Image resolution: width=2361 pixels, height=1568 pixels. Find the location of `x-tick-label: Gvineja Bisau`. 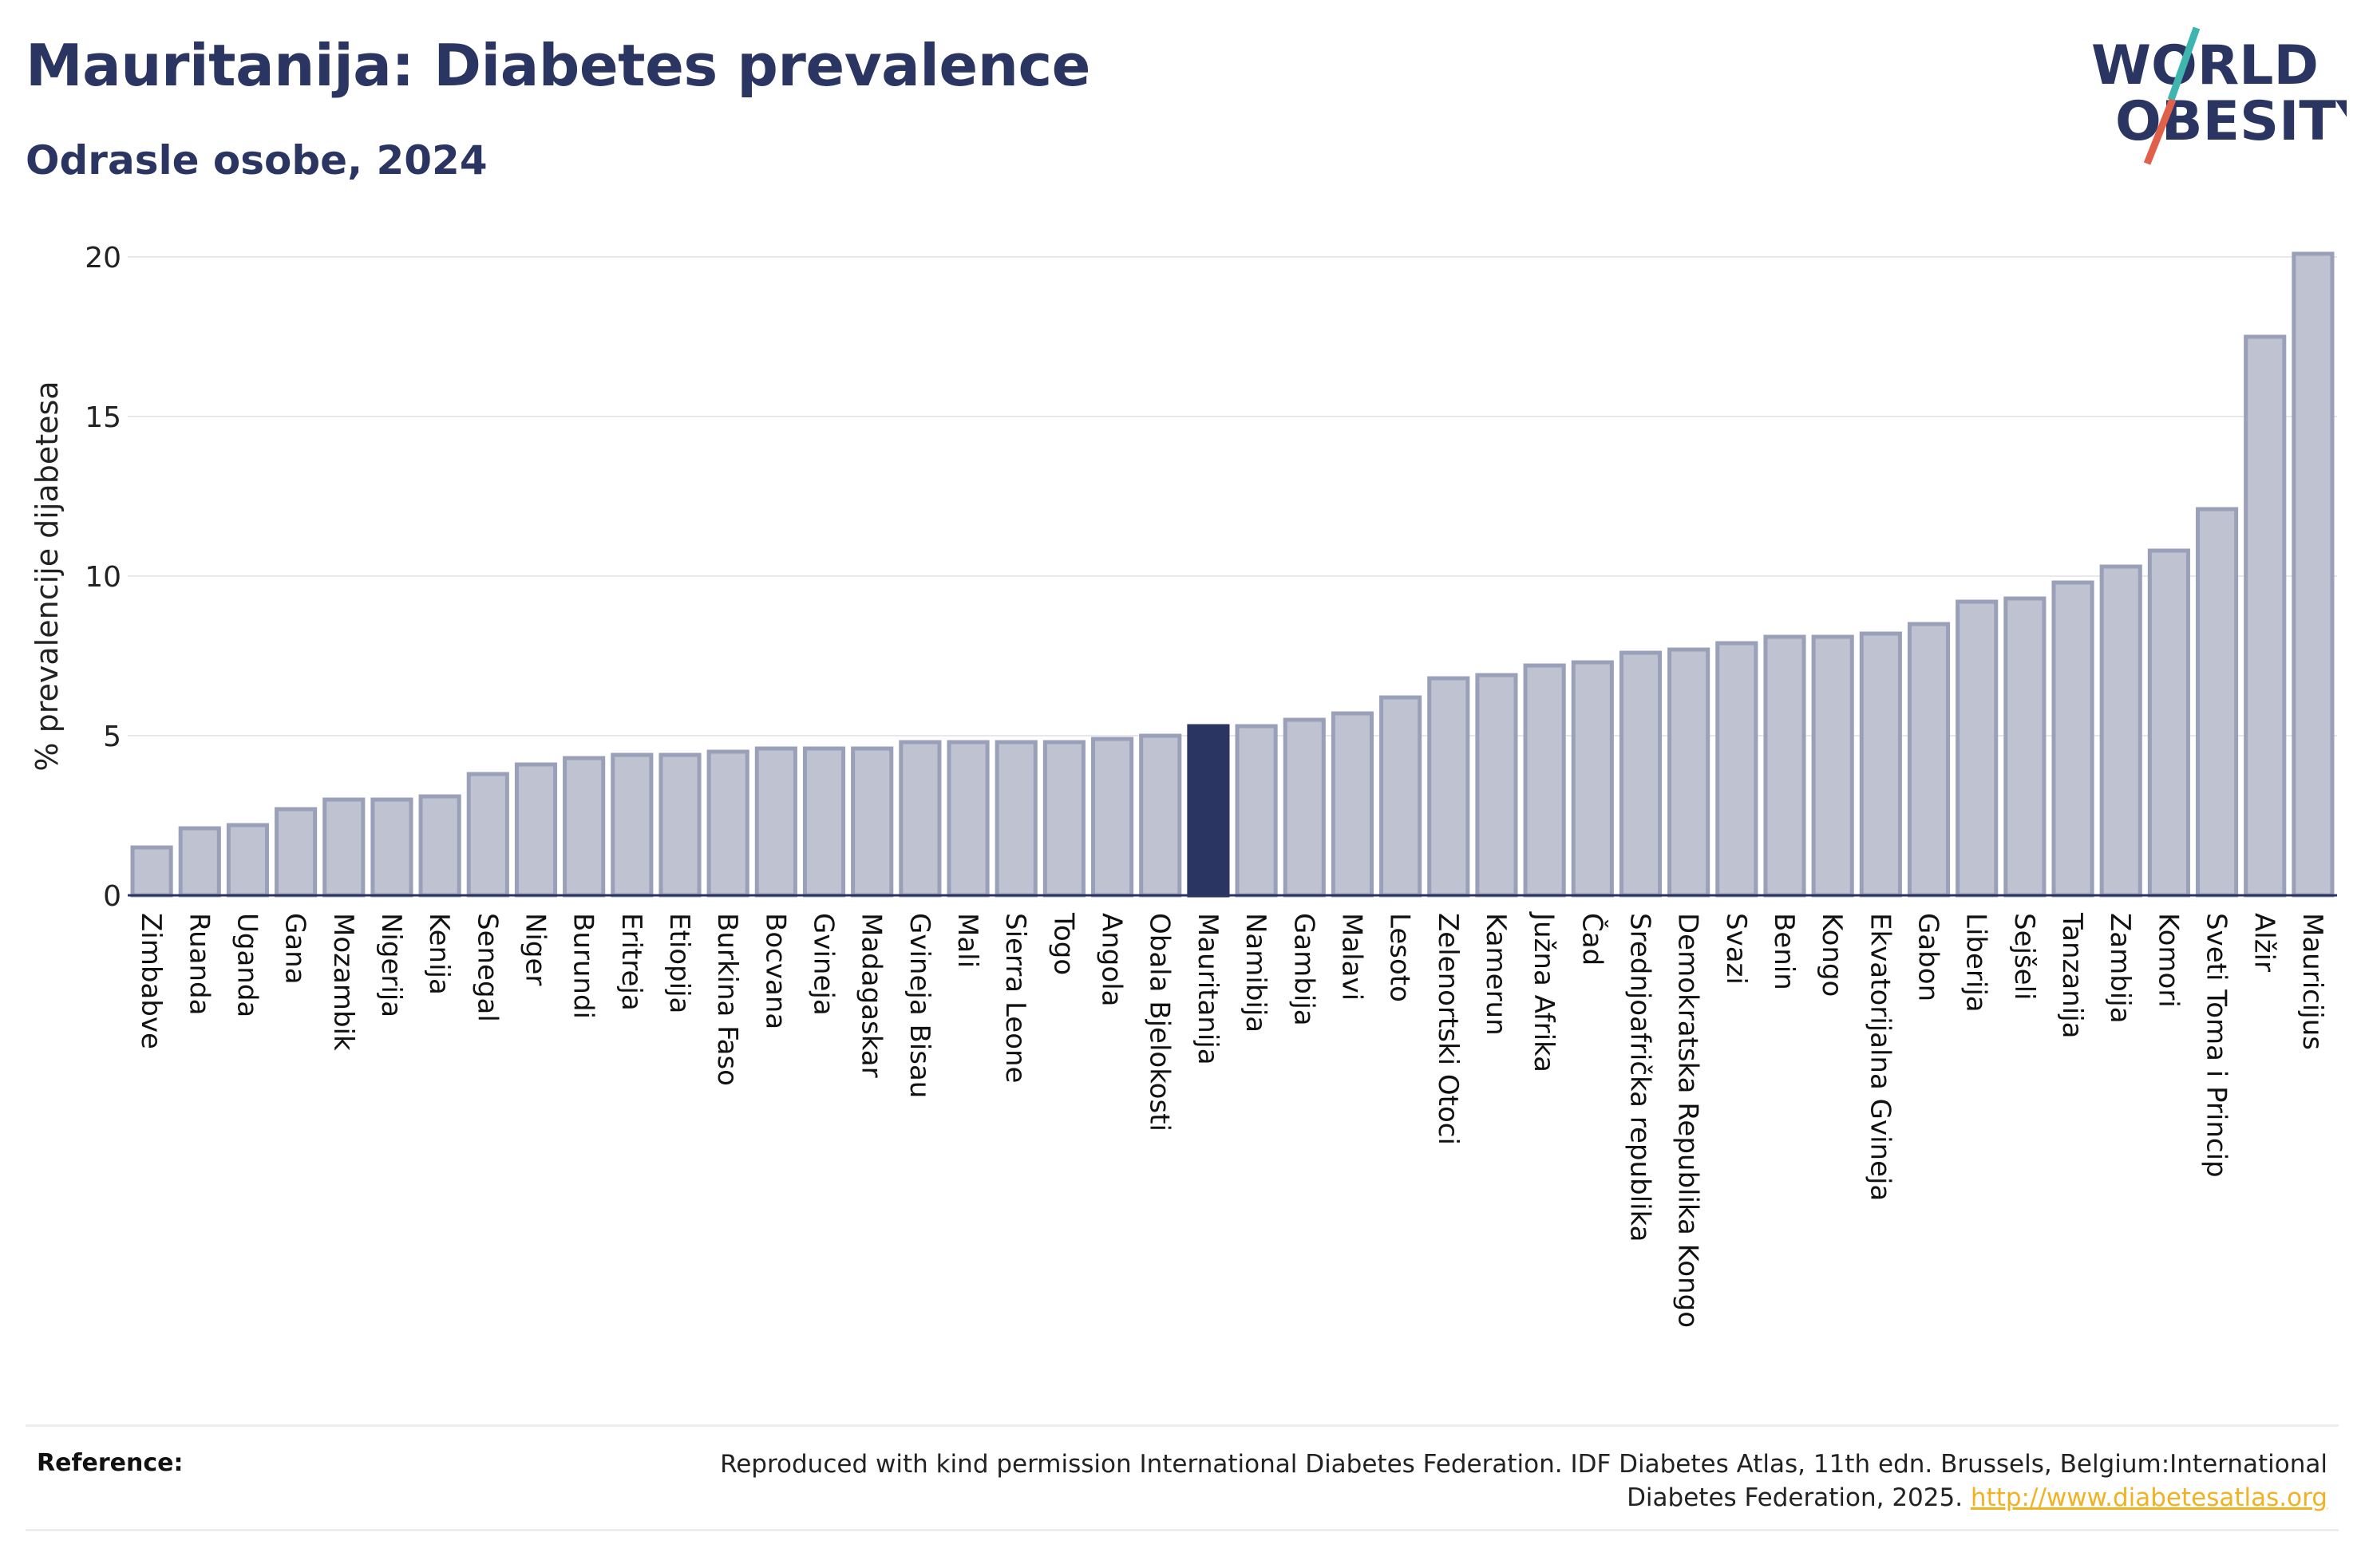

x-tick-label: Gvineja Bisau is located at coordinates (919, 1005).